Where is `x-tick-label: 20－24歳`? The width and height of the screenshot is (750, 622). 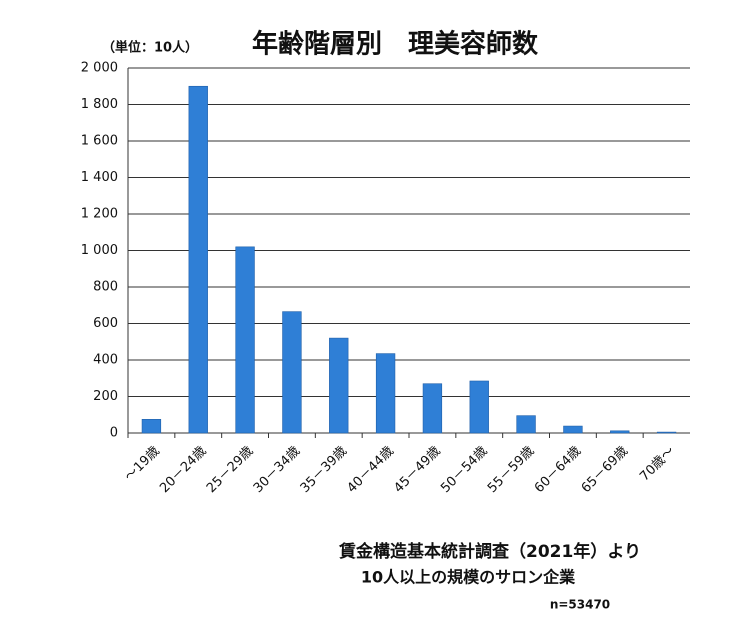
x-tick-label: 20－24歳 is located at coordinates (183, 470).